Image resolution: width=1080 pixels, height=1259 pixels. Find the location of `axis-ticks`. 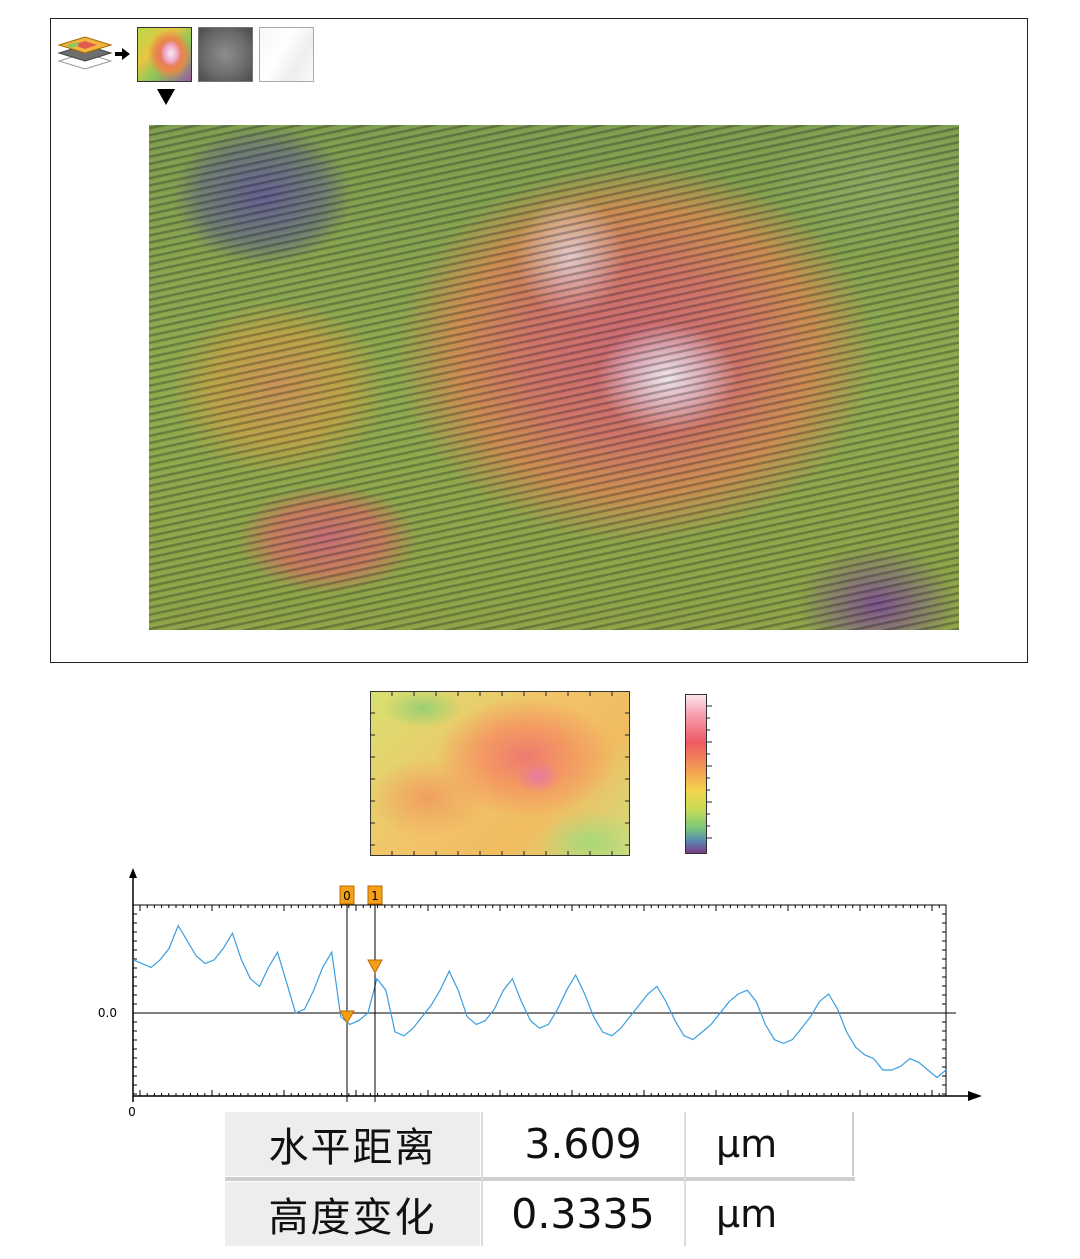

axis-ticks is located at coordinates (539, 1000).